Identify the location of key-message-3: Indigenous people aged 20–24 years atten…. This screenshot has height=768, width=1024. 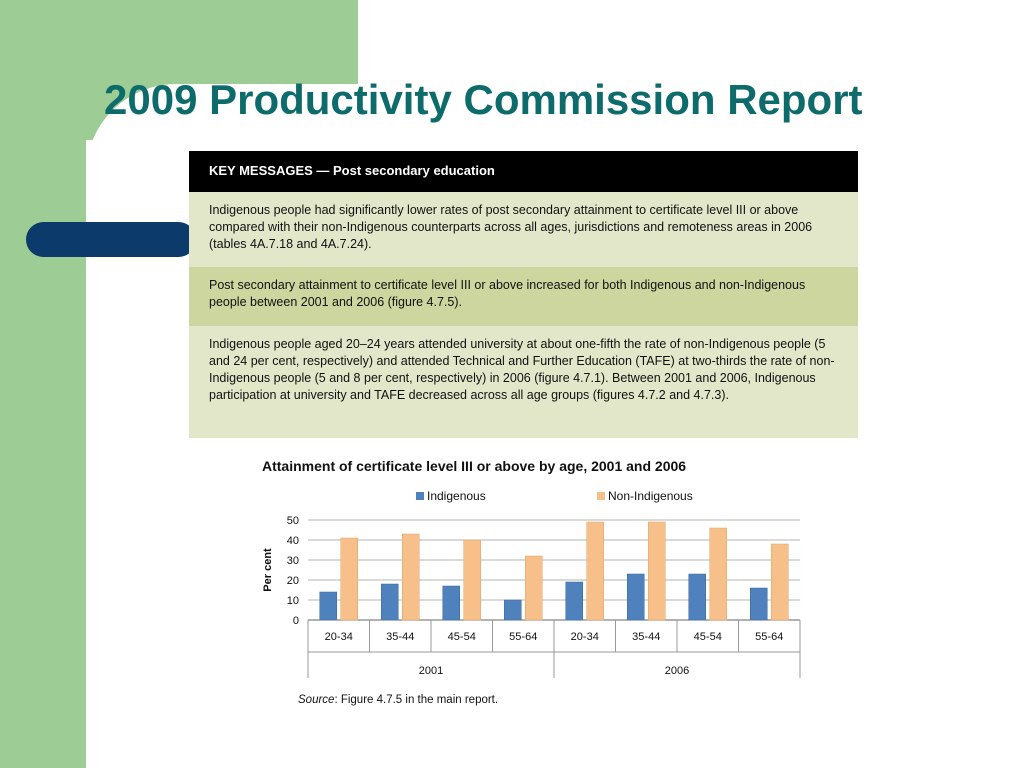
(523, 382).